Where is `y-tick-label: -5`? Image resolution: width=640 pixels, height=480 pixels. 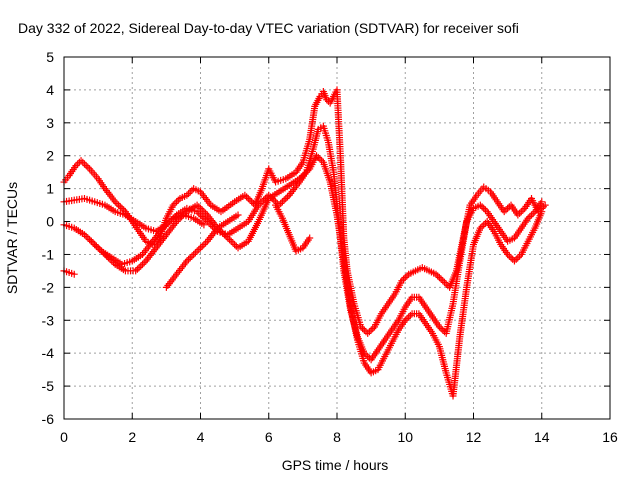 y-tick-label: -5 is located at coordinates (48, 386).